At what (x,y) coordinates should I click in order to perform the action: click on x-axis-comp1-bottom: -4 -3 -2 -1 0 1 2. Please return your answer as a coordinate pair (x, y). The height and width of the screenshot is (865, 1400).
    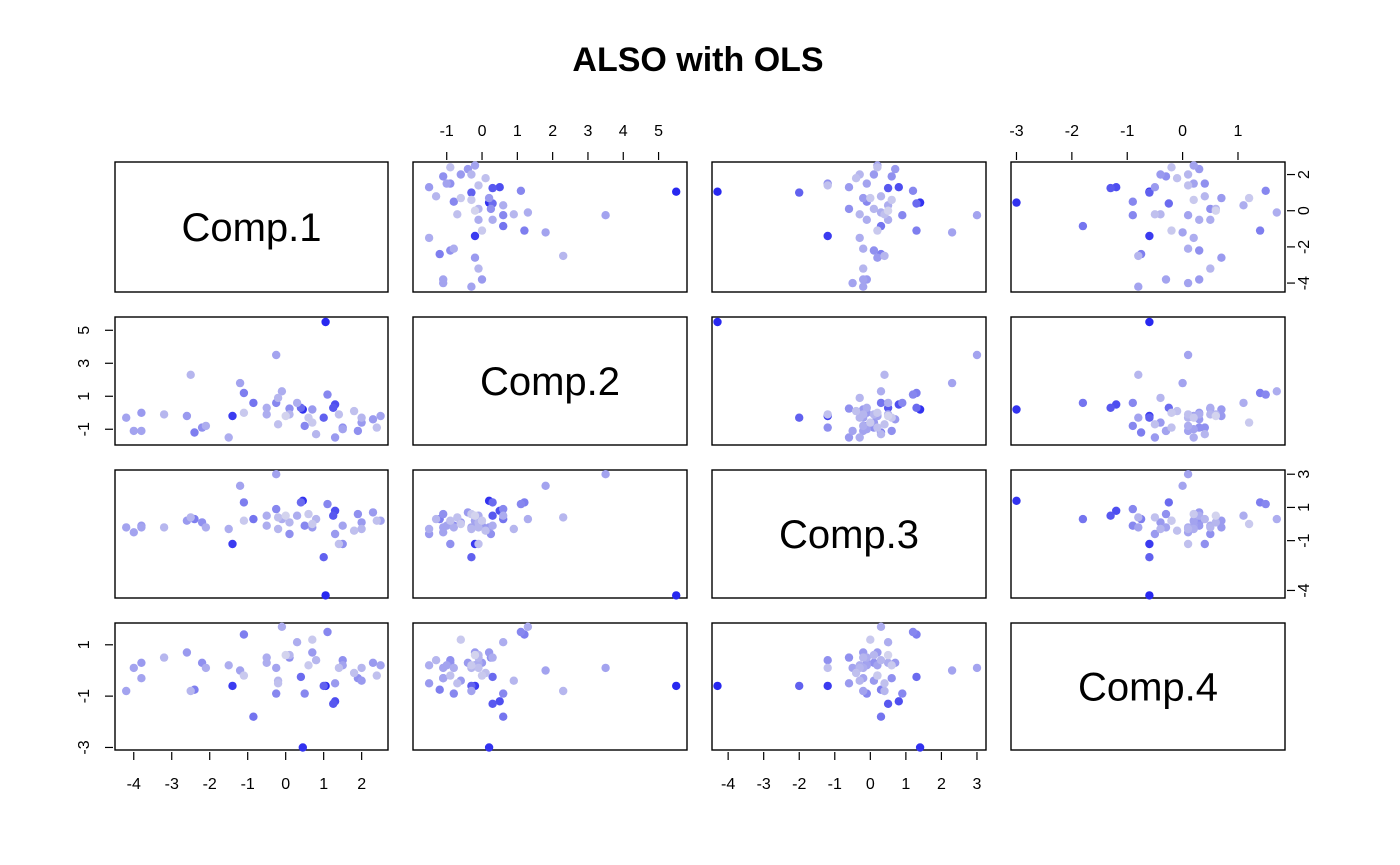
    Looking at the image, I should click on (246, 772).